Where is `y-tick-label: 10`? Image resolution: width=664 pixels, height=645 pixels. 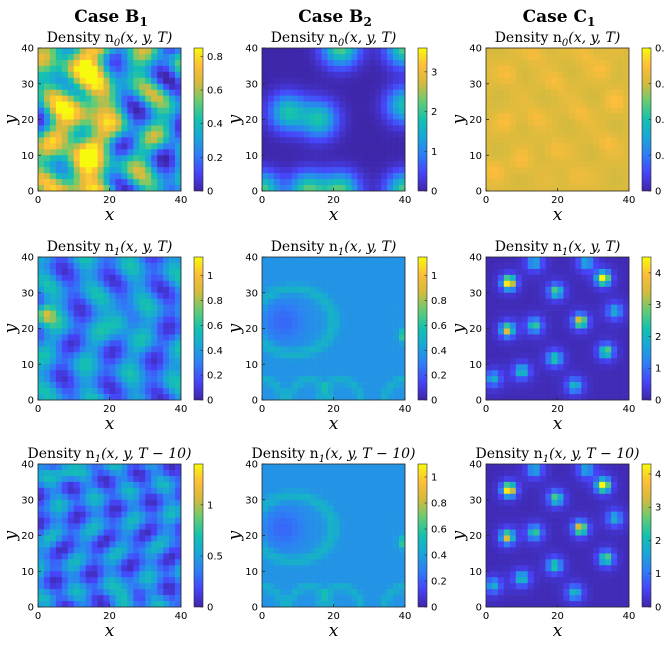 y-tick-label: 10 is located at coordinates (27, 156).